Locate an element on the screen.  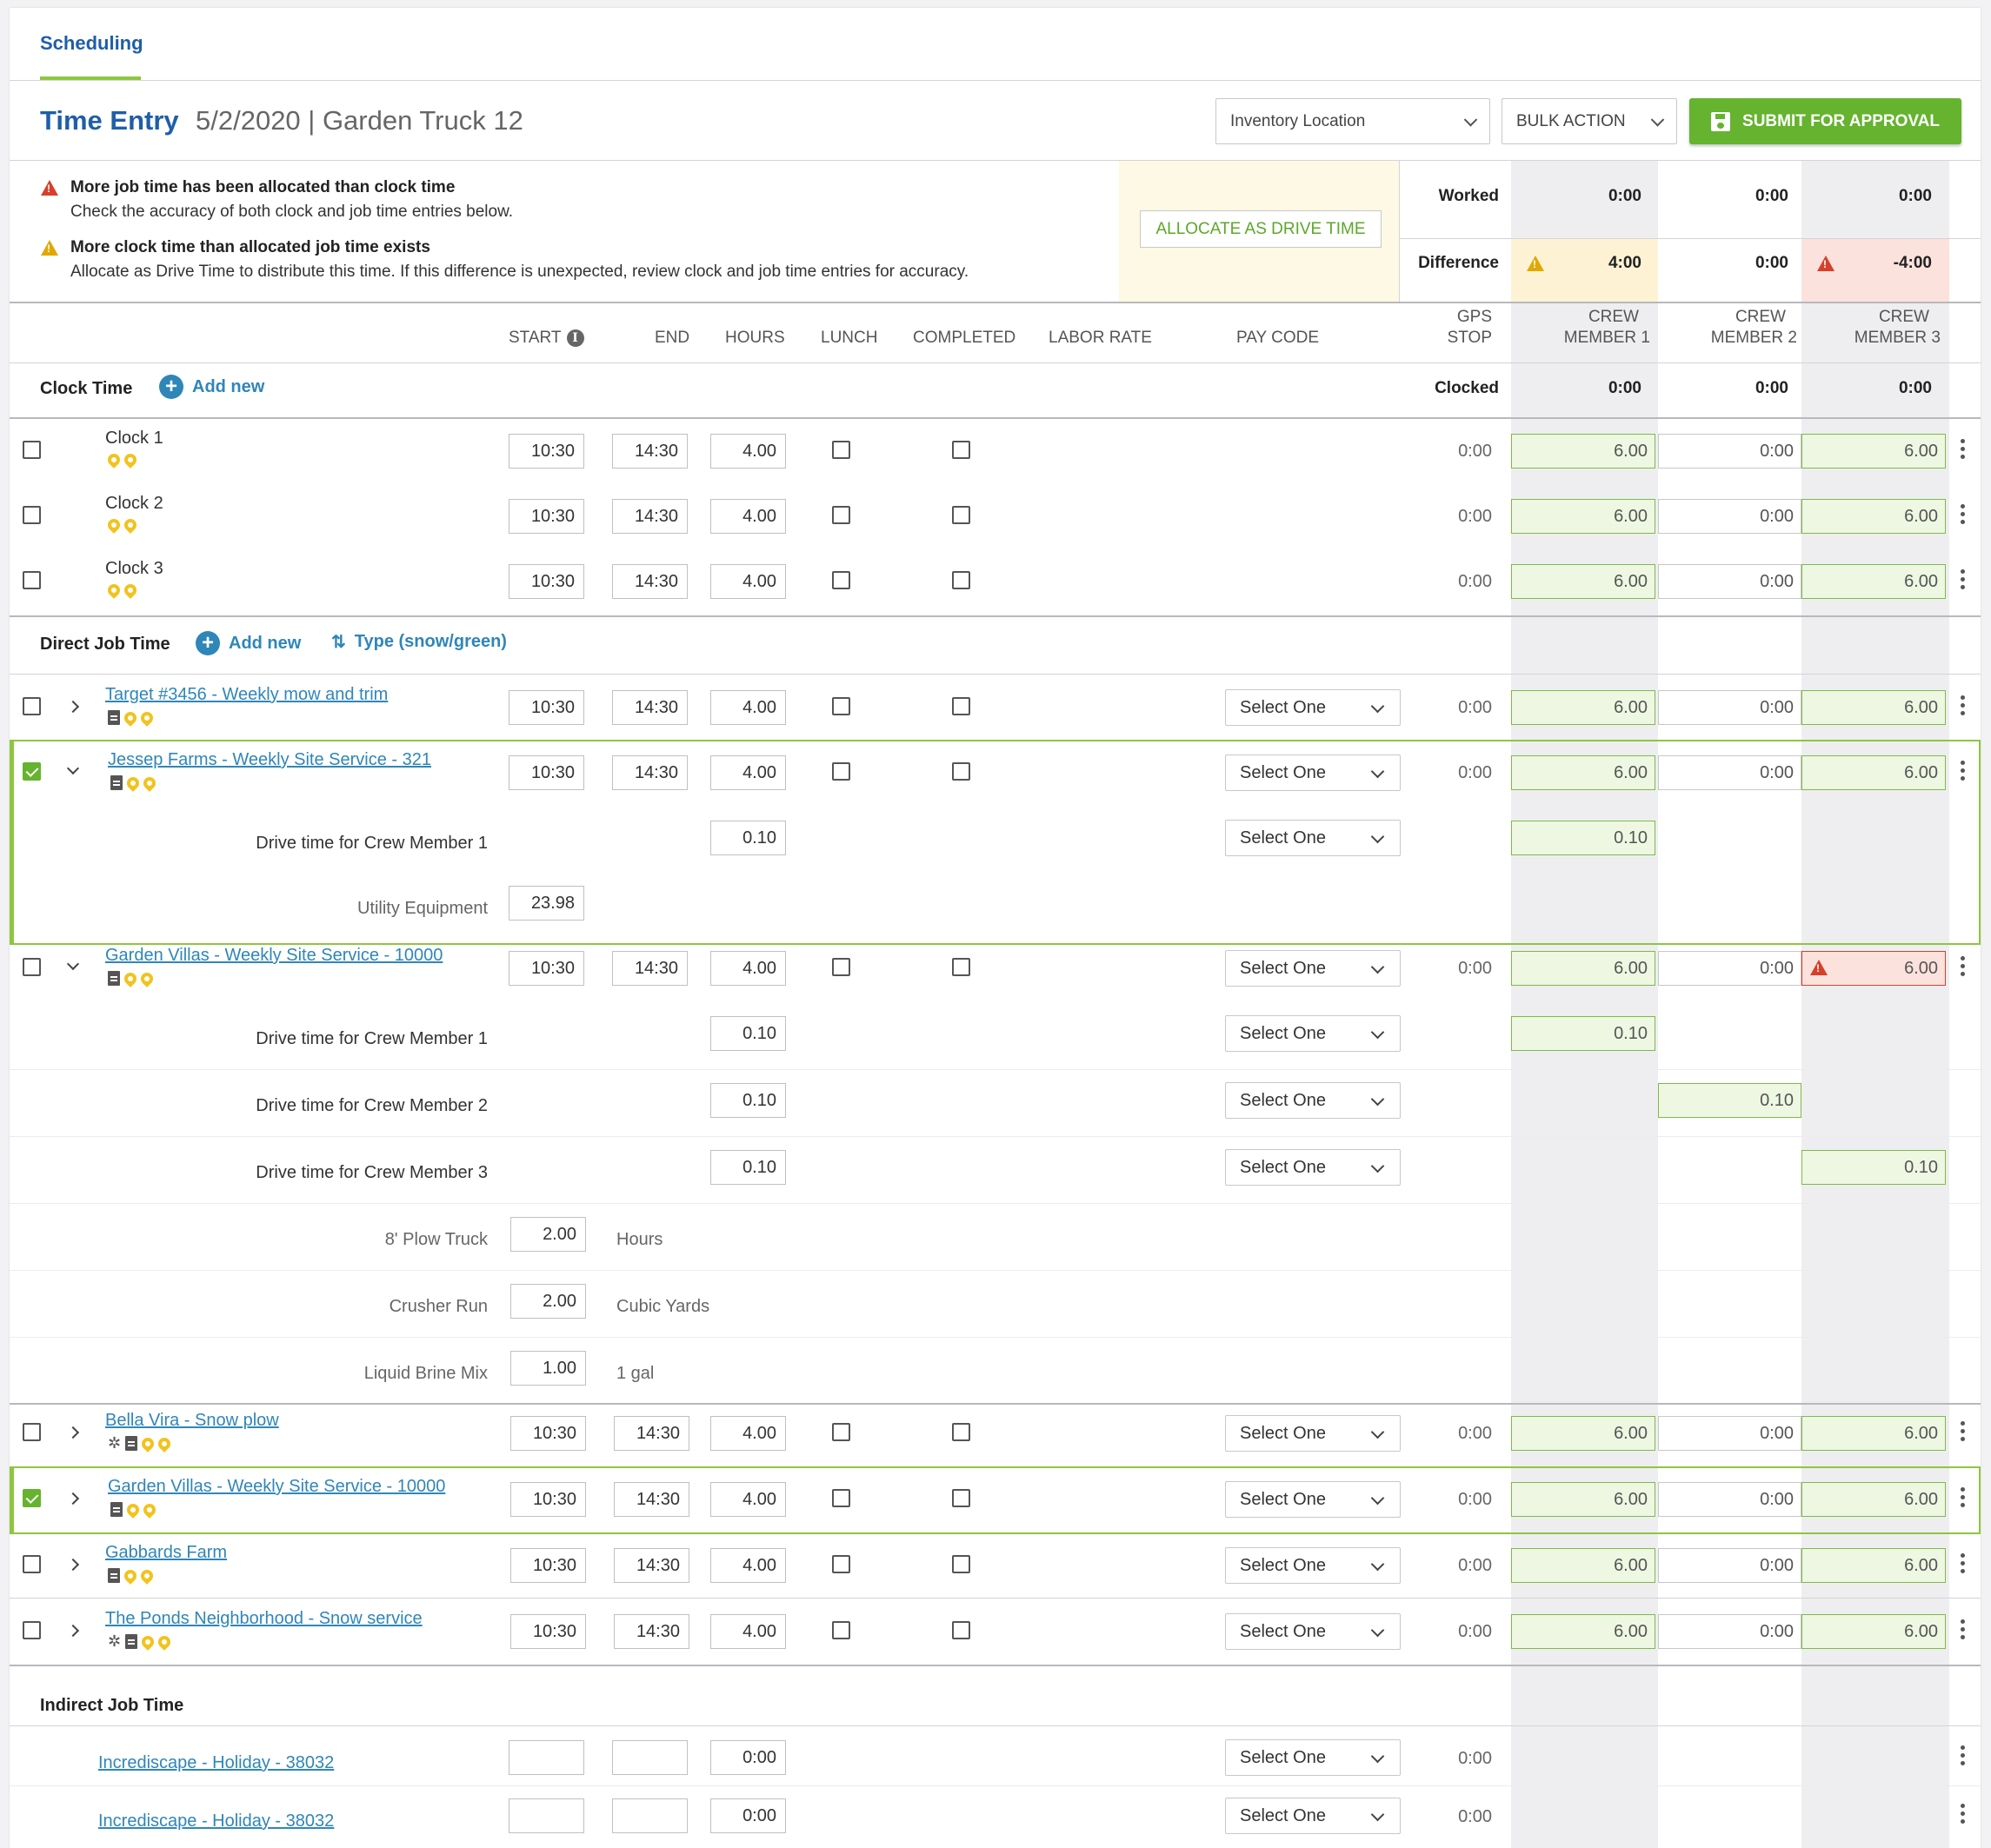
chevron-down-icon is located at coordinates (73, 964).